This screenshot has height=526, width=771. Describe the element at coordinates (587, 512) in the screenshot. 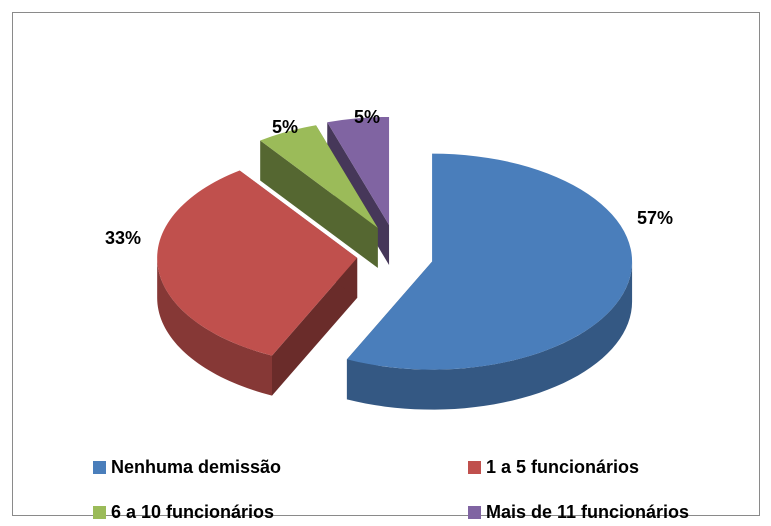

I see `legend-label: Mais de 11 funcionários` at that location.